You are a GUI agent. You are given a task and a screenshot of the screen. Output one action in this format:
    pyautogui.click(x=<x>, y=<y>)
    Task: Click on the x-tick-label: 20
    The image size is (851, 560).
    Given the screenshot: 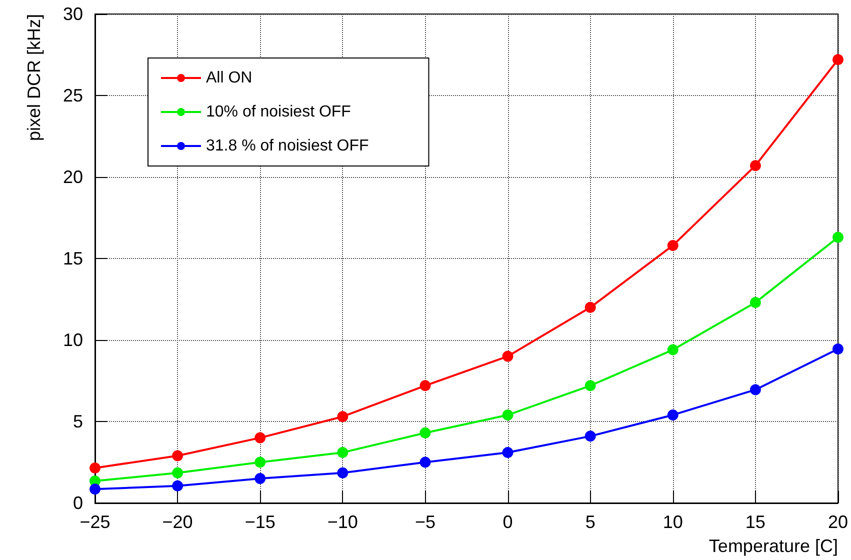 What is the action you would take?
    pyautogui.click(x=838, y=522)
    